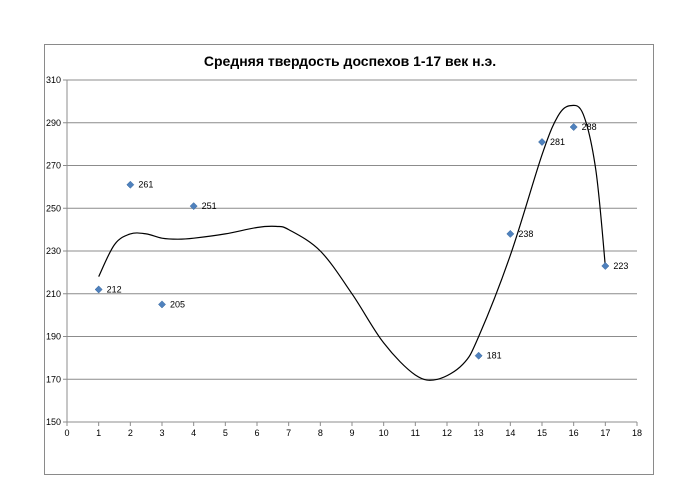  Describe the element at coordinates (589, 127) in the screenshot. I see `data-label: 288` at that location.